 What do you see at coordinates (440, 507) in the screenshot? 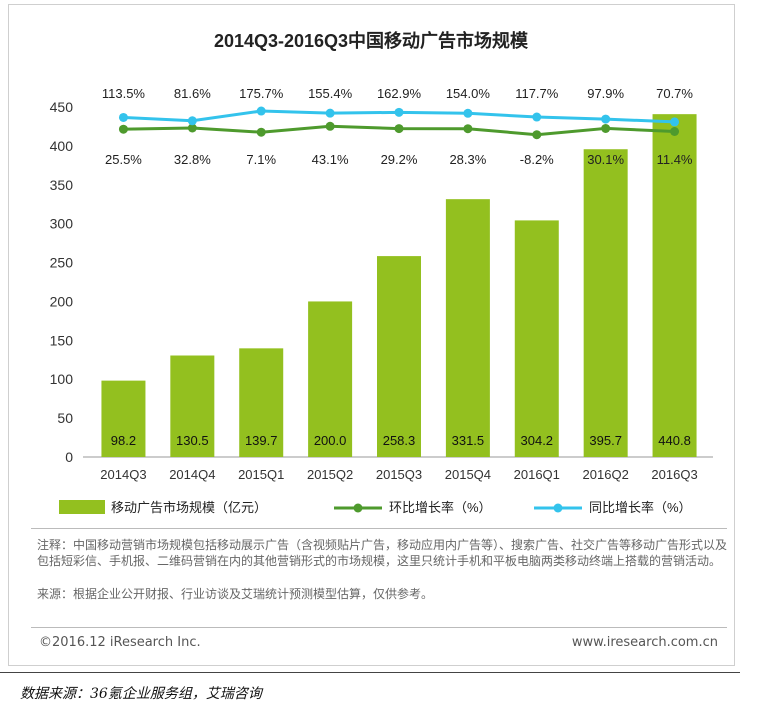
I see `legend-mom-label: 环比增长率（%）` at bounding box center [440, 507].